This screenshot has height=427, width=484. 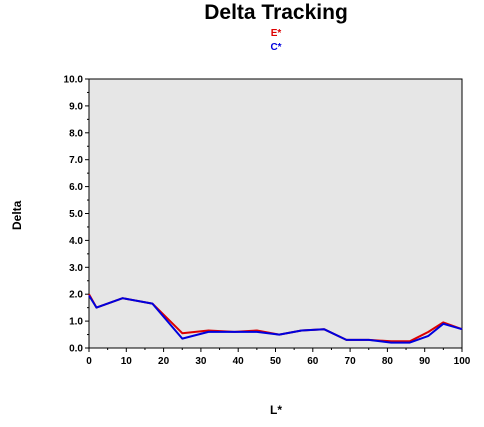 I want to click on y-tick-label: 1.0, so click(x=76, y=322).